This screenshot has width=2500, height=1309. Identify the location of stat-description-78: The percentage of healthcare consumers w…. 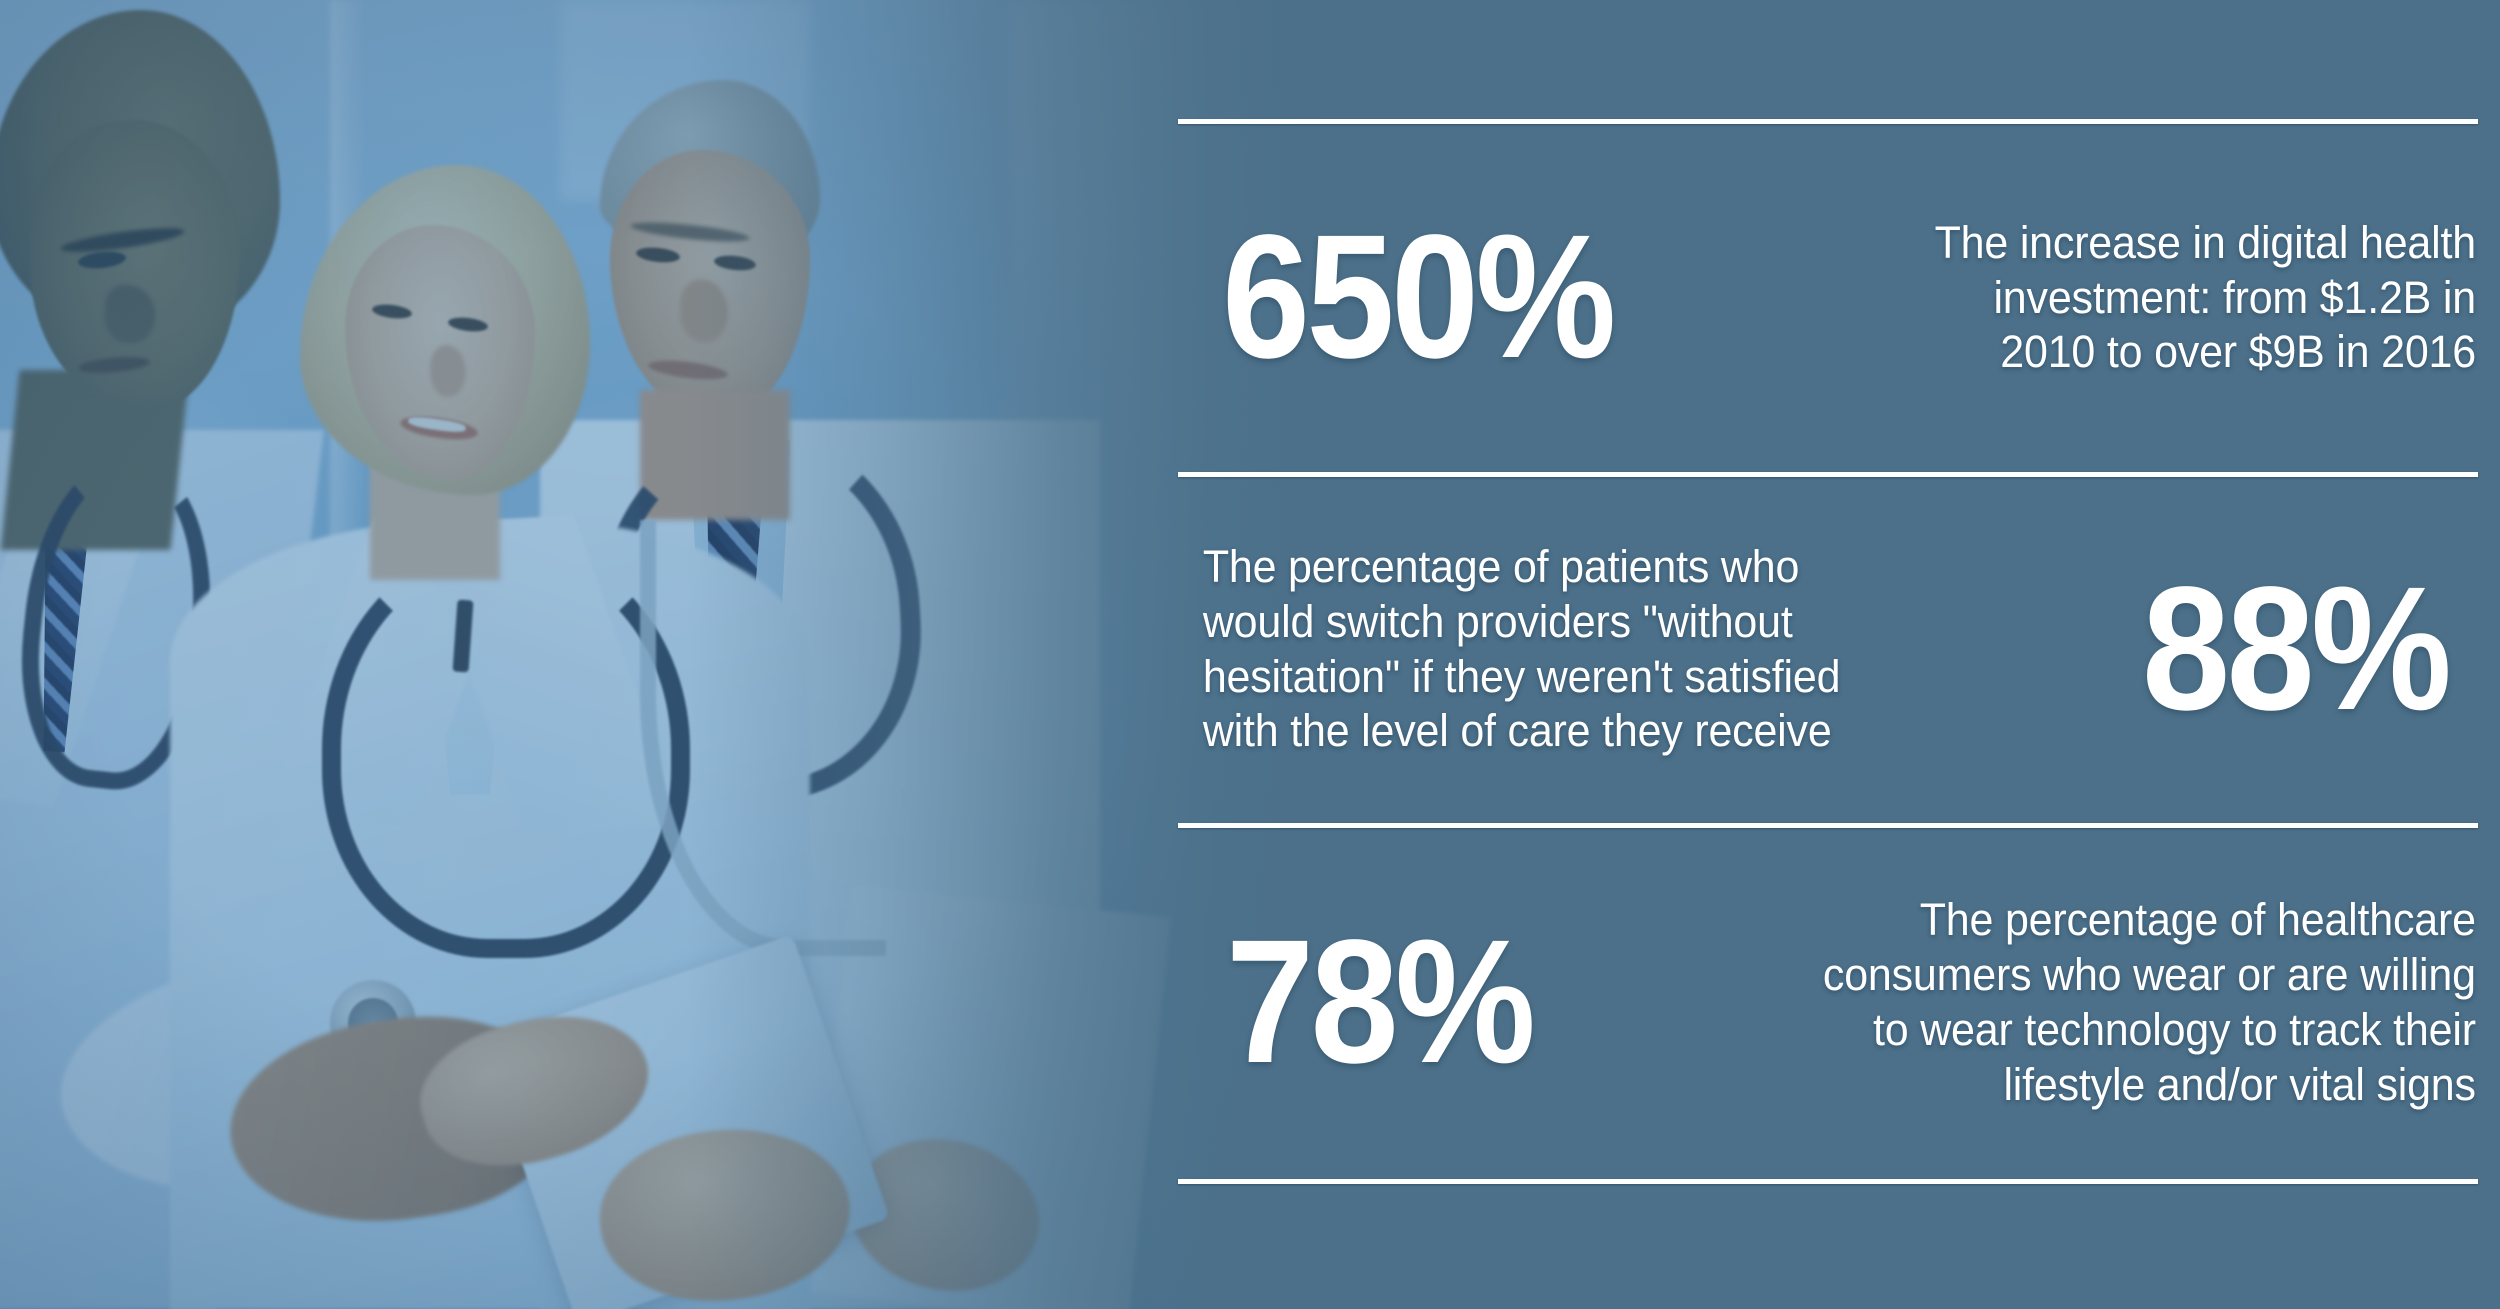
(2150, 1002).